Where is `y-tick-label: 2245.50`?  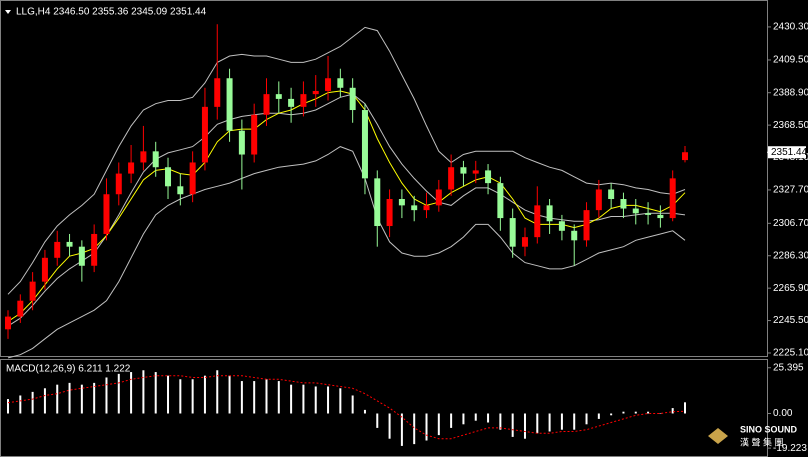
y-tick-label: 2245.50 is located at coordinates (790, 320).